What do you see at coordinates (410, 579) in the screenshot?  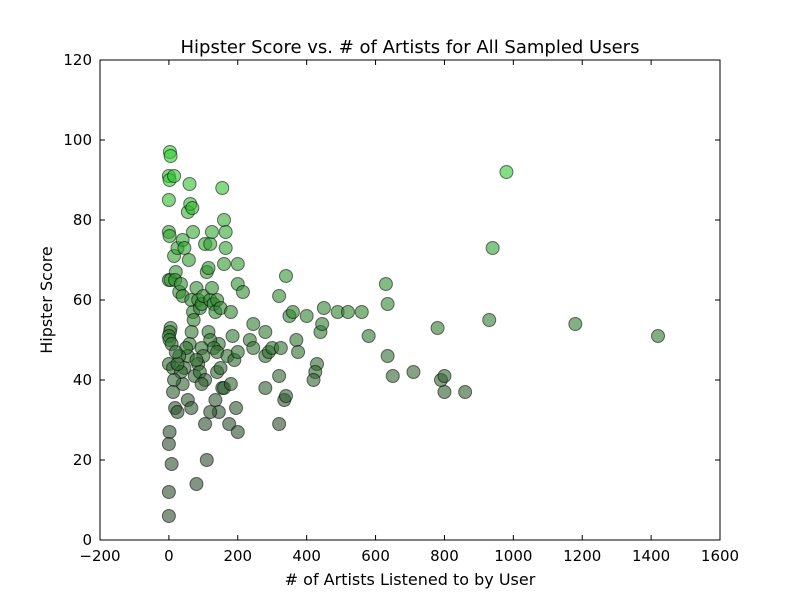 I see `x-axis-label: # of Artists Listened to by User` at bounding box center [410, 579].